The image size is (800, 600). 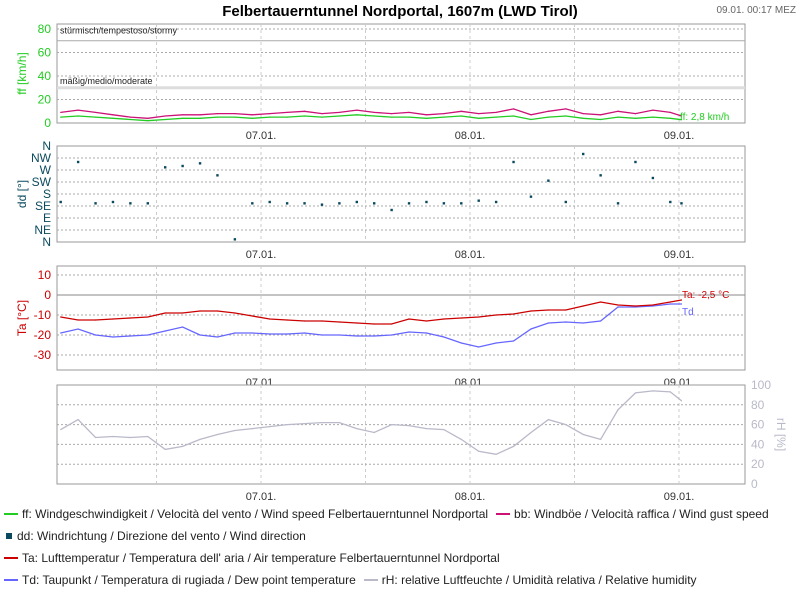 What do you see at coordinates (106, 81) in the screenshot?
I see `threshold-label: mäßig/medio/moderate` at bounding box center [106, 81].